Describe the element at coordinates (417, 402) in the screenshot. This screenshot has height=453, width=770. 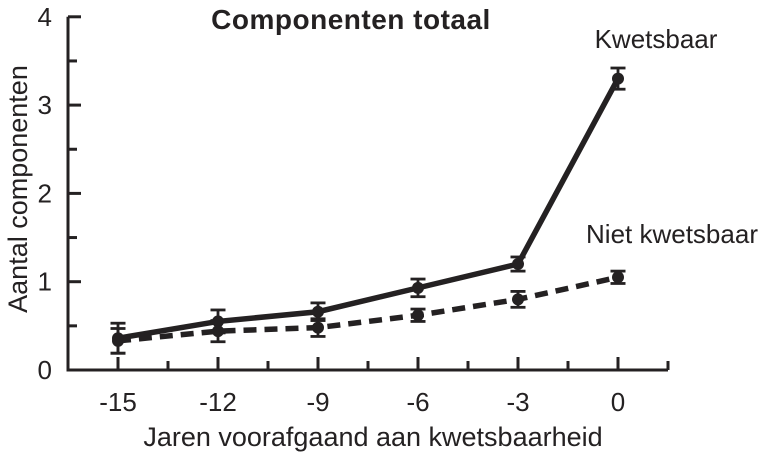
I see `x-tick-label: -6` at that location.